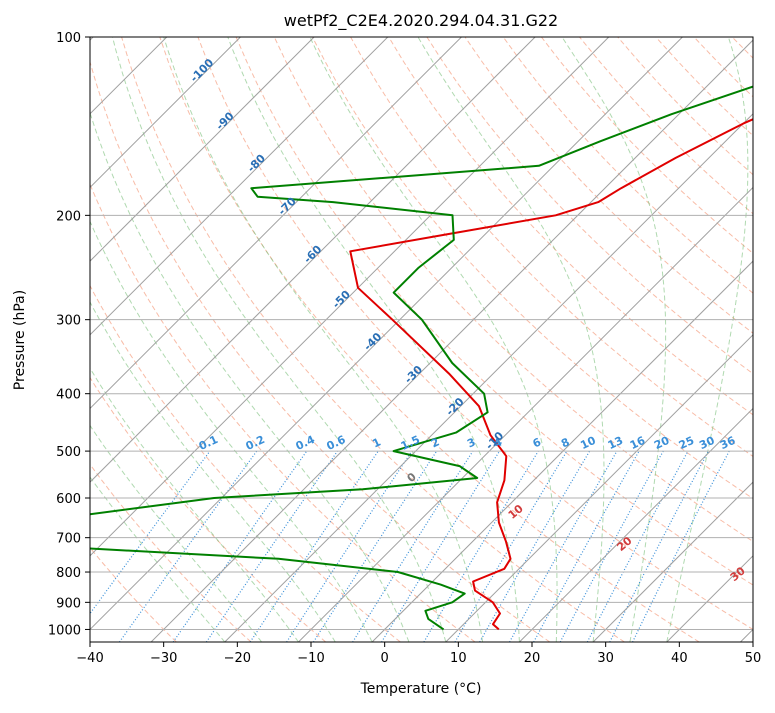  What do you see at coordinates (421, 21) in the screenshot?
I see `chart-title: wetPf2_C2E4.2020.294.04.31.G22` at bounding box center [421, 21].